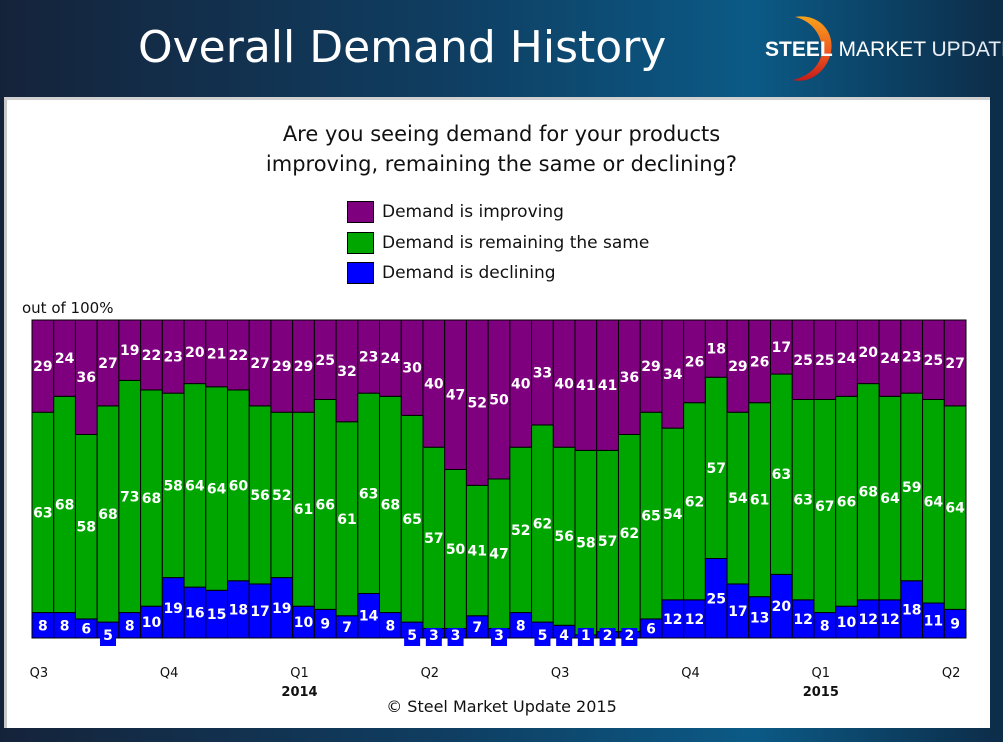 The width and height of the screenshot is (1003, 742). I want to click on data-label-improving: 18, so click(715, 350).